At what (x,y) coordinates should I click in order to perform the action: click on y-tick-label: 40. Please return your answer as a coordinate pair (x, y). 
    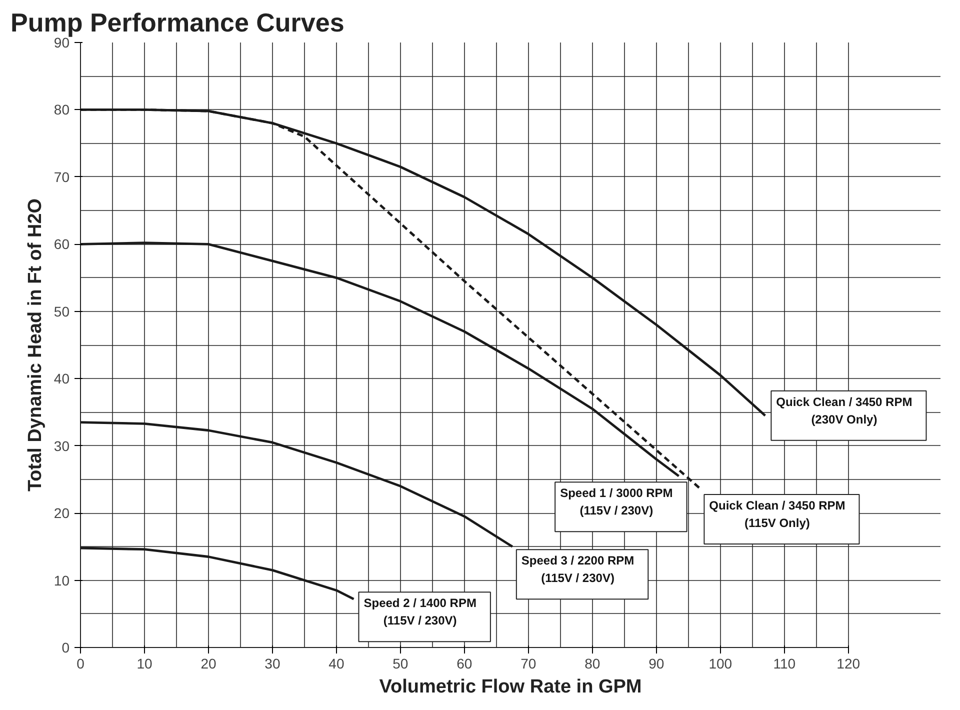
    Looking at the image, I should click on (62, 378).